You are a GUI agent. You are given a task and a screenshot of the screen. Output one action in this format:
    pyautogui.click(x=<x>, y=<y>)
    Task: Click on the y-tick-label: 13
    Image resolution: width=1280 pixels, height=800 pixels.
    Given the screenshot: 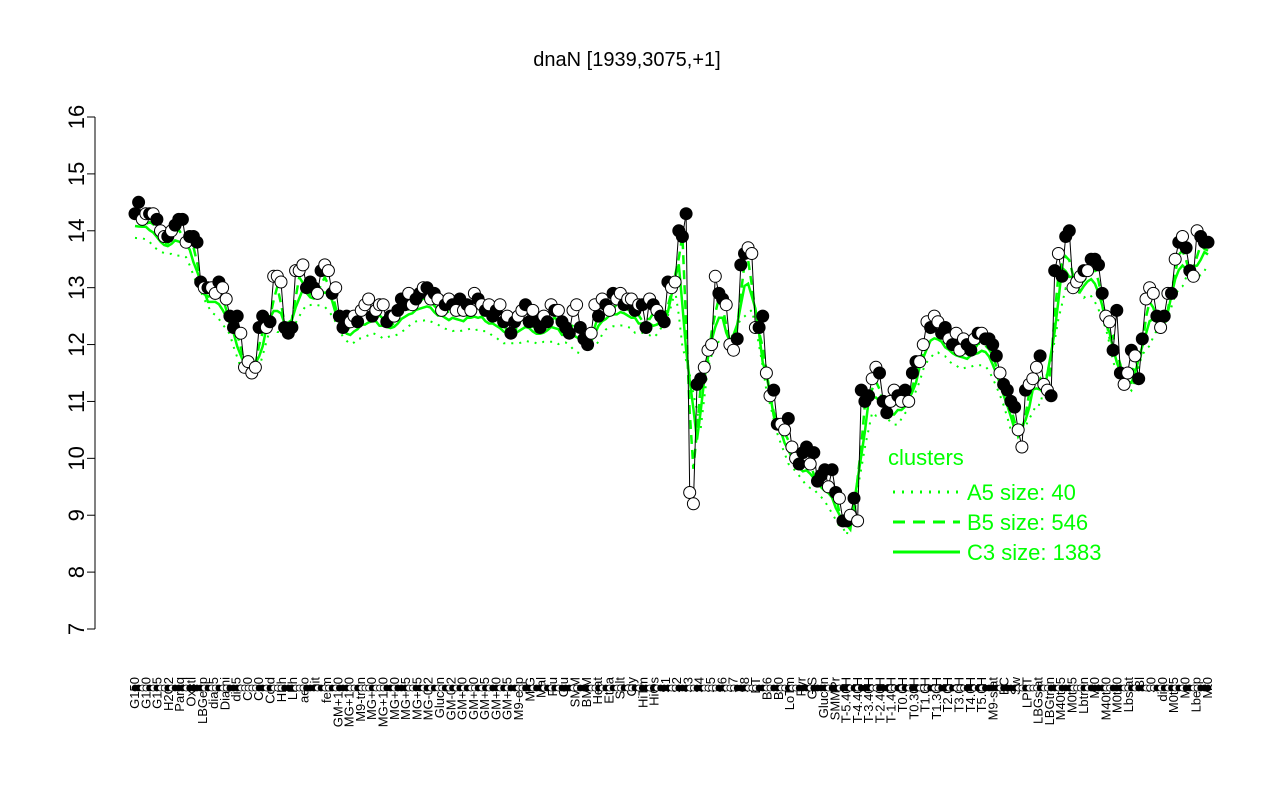 What is the action you would take?
    pyautogui.click(x=76, y=287)
    